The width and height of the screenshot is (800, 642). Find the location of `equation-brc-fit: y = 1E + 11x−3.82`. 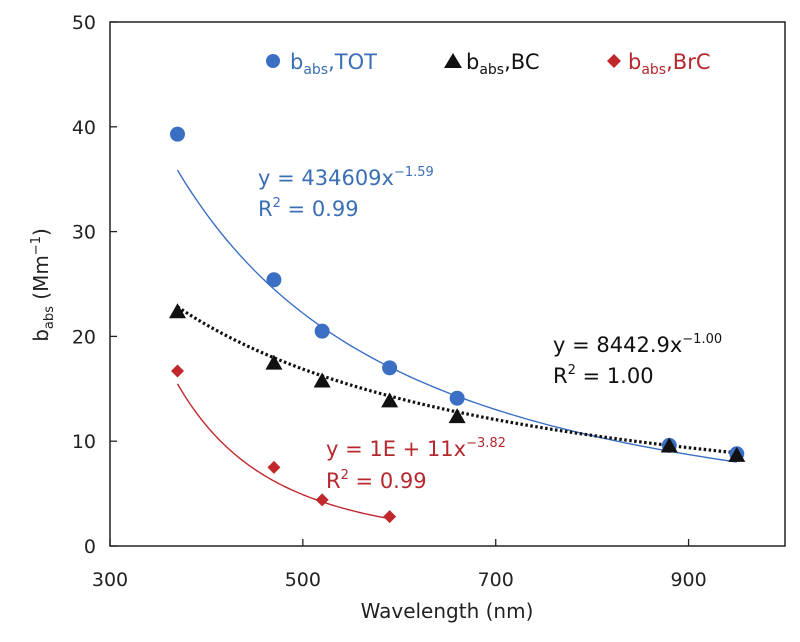

equation-brc-fit: y = 1E + 11x−3.82 is located at coordinates (416, 448).